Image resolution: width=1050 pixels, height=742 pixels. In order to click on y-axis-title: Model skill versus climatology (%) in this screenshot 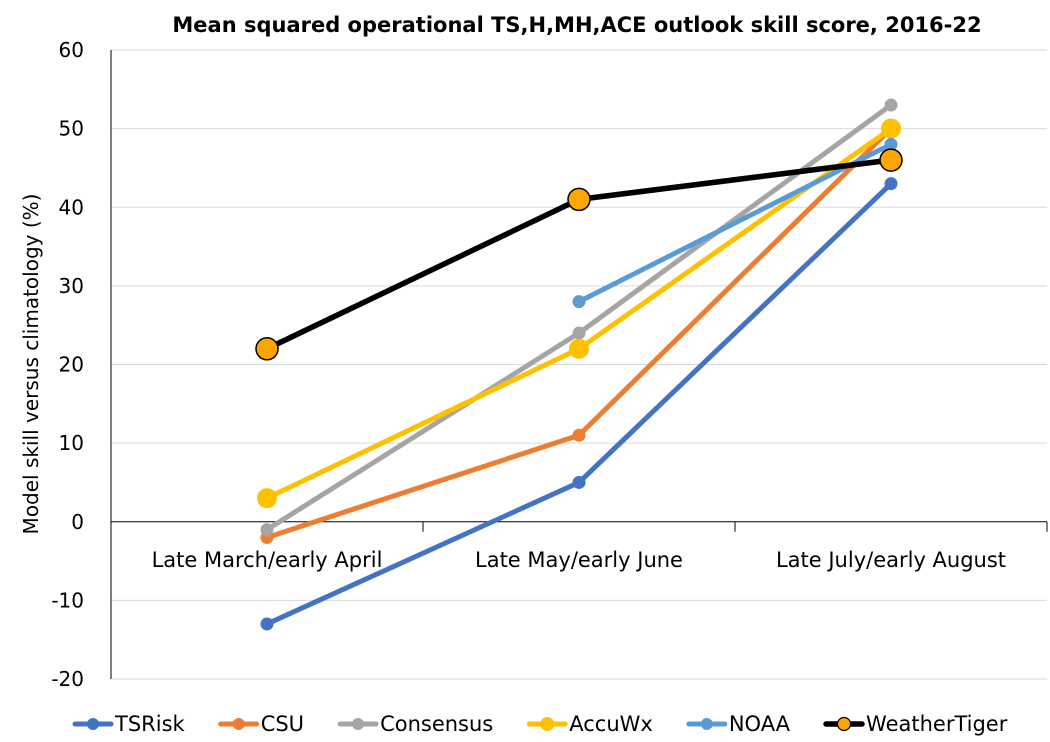, I will do `click(31, 364)`.